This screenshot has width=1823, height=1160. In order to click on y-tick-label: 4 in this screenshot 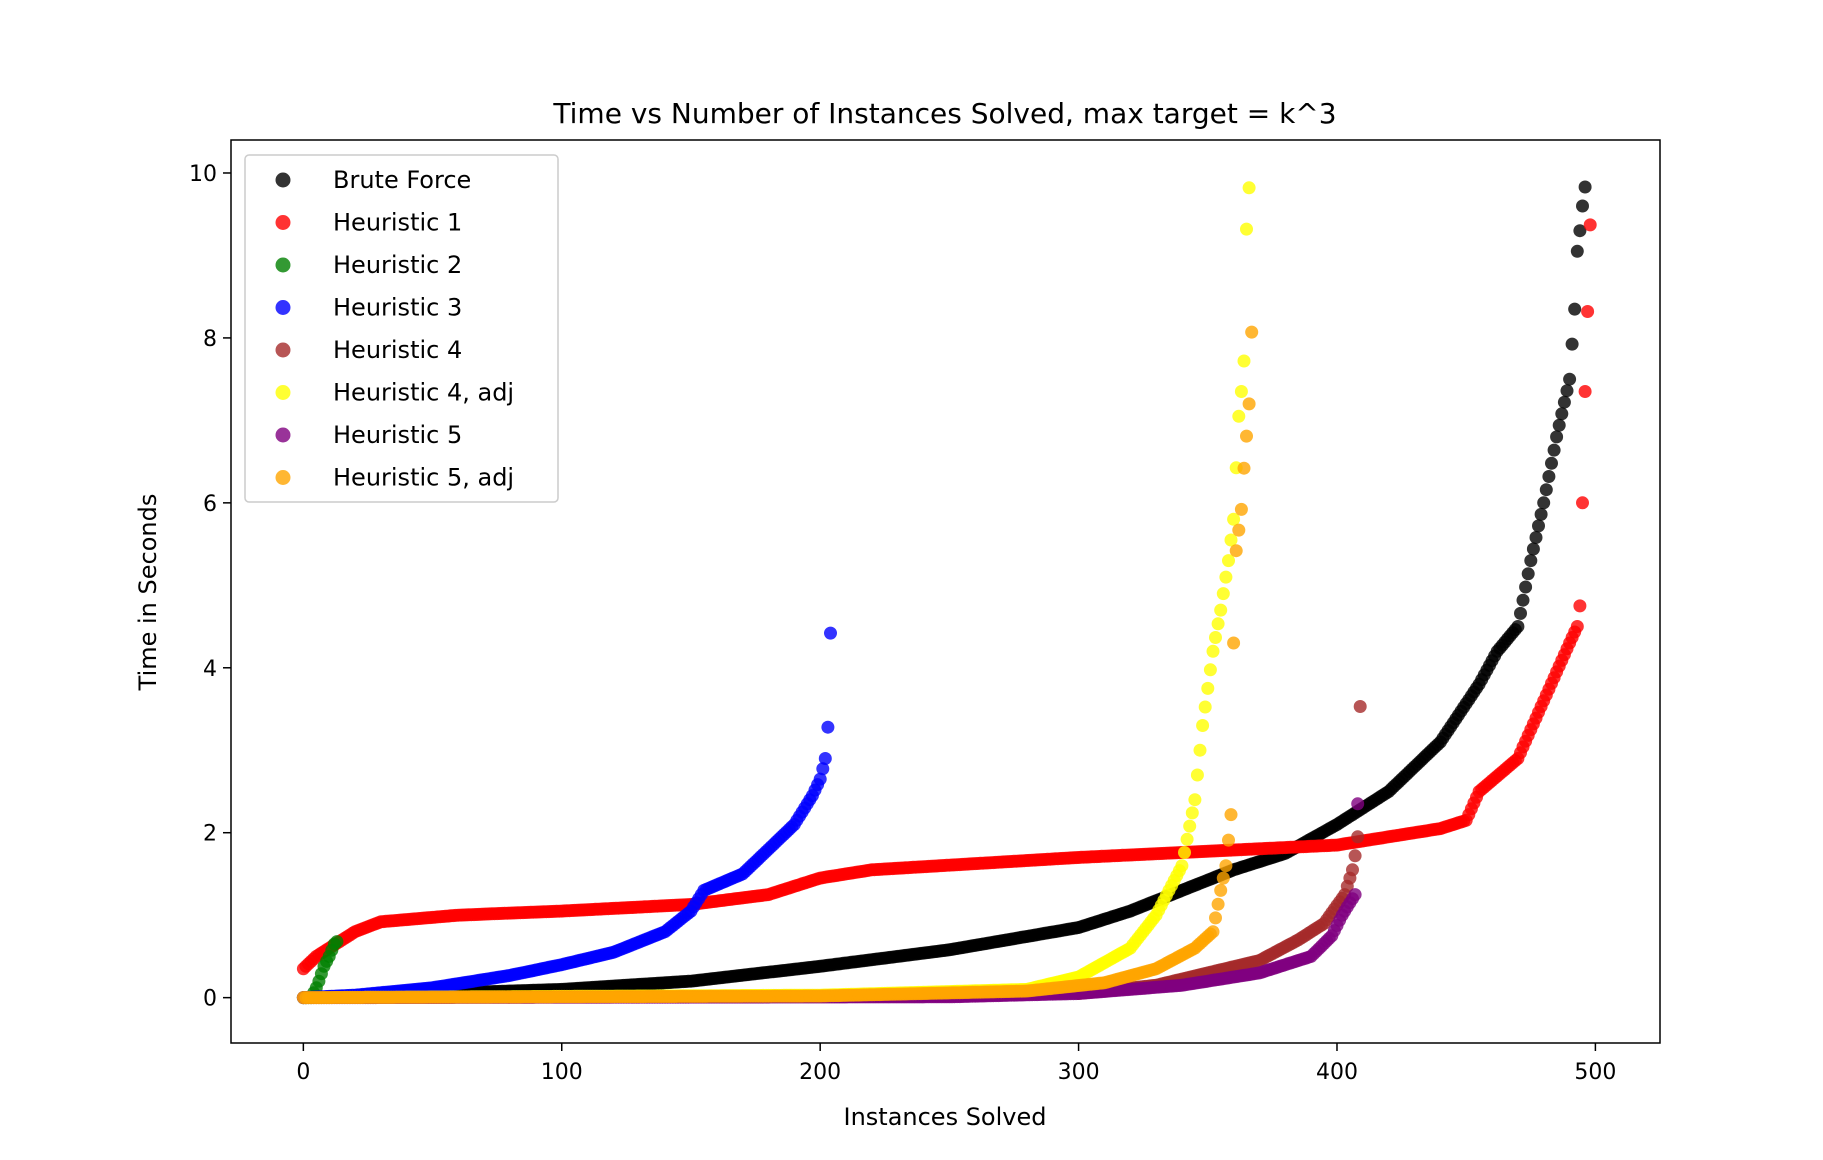, I will do `click(210, 669)`.